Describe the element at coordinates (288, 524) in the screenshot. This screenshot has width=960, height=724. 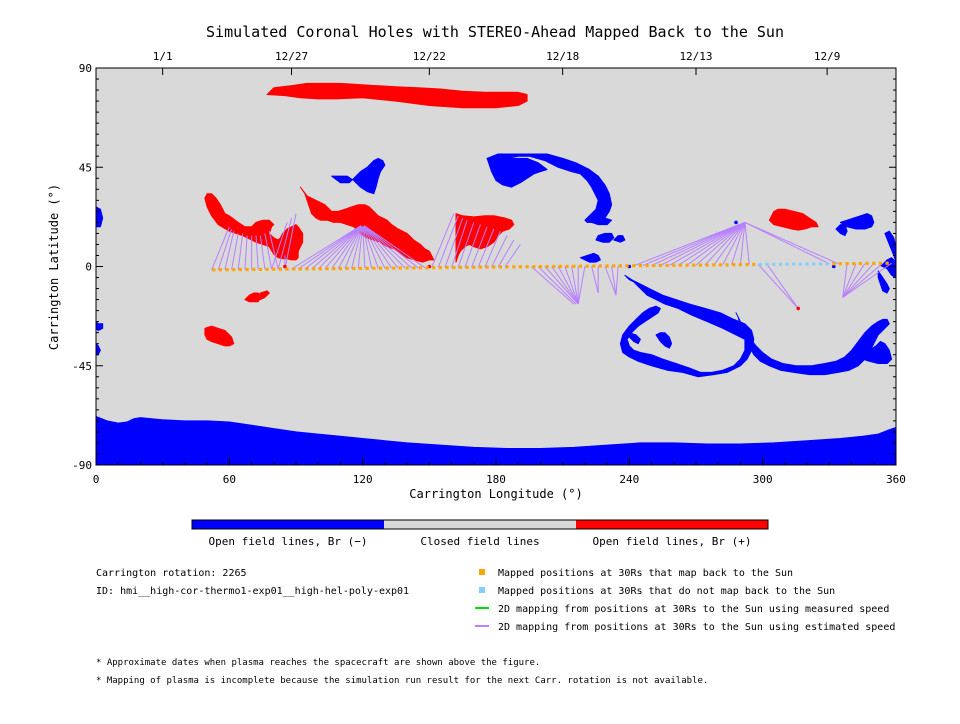
I see `colorbar-negative` at that location.